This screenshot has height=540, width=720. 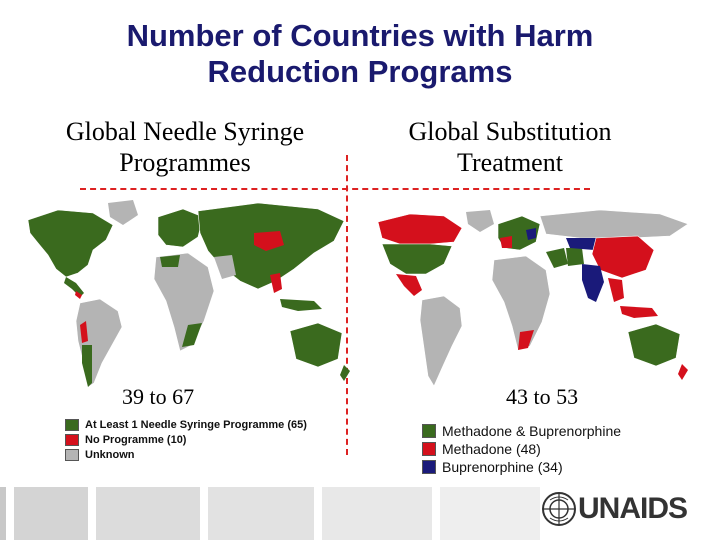 What do you see at coordinates (301, 305) in the screenshot?
I see `indonesia-shape` at bounding box center [301, 305].